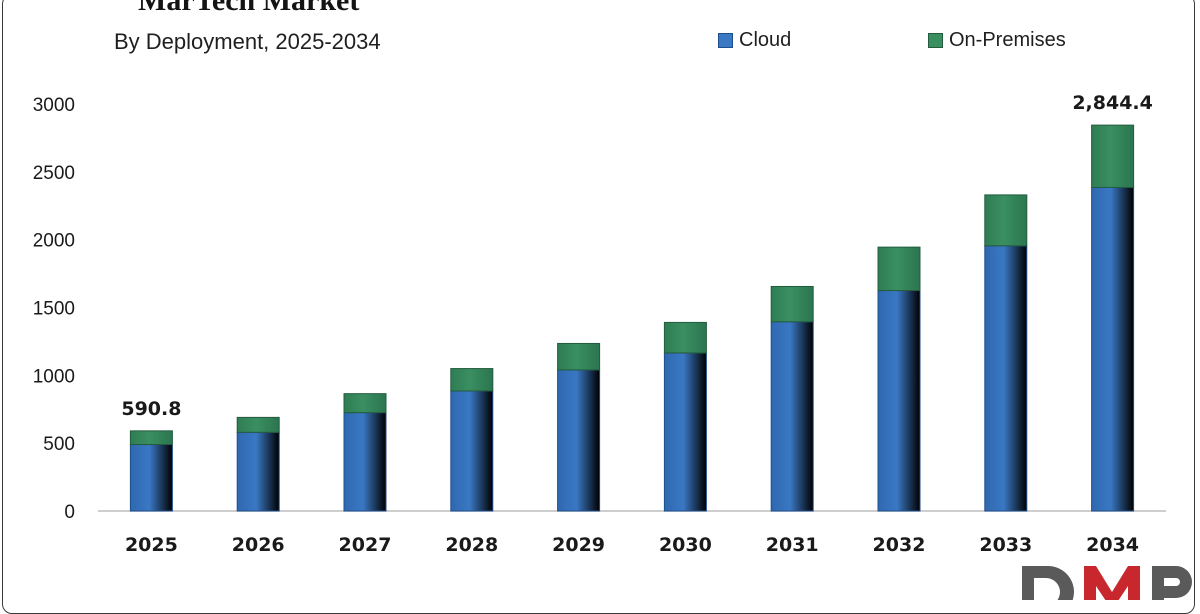 This screenshot has width=1200, height=614. What do you see at coordinates (792, 545) in the screenshot?
I see `x-tick-label: 2031` at bounding box center [792, 545].